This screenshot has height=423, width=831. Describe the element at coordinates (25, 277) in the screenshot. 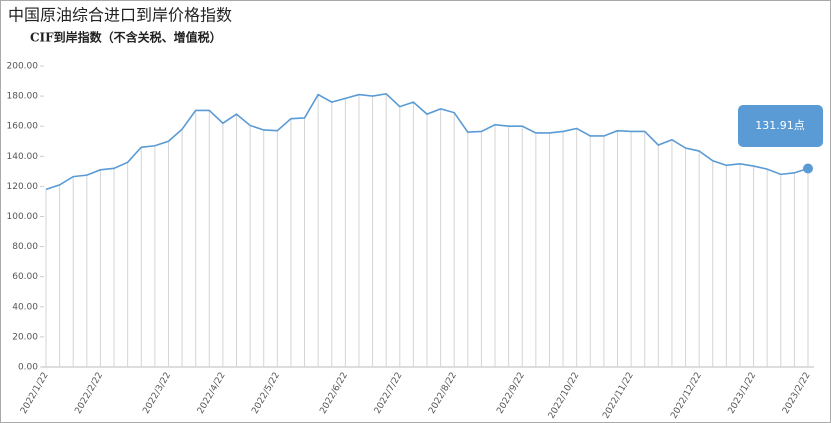

I see `y-tick-label: 60.00` at that location.